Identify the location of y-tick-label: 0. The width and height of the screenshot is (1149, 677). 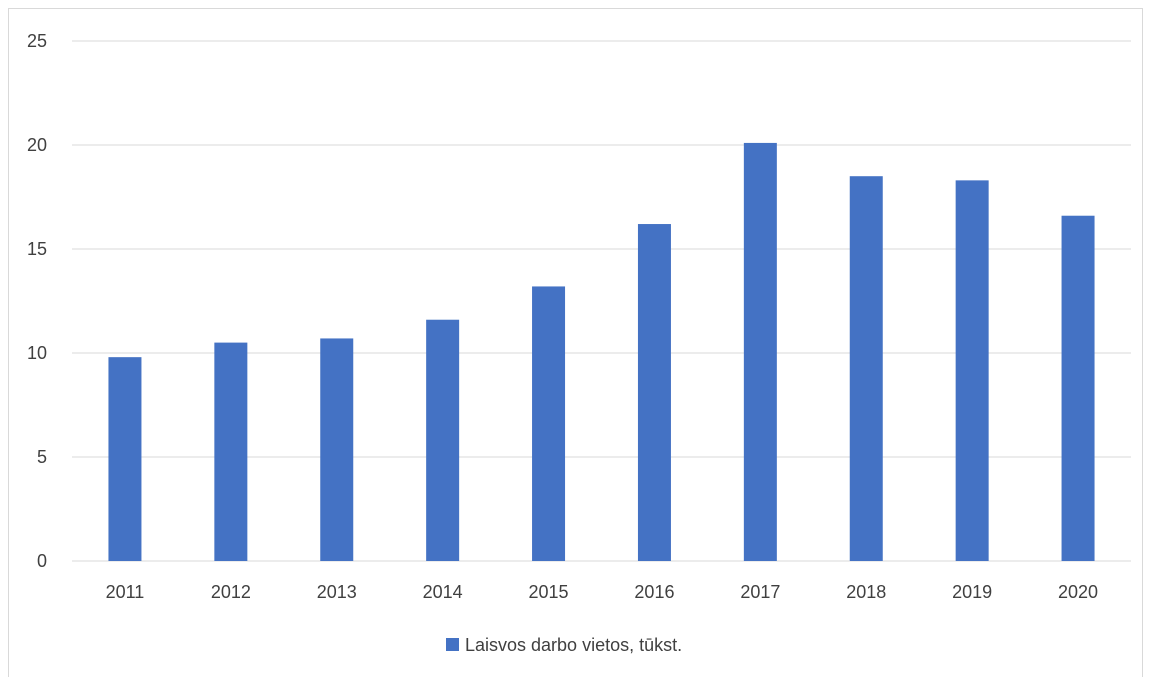
(42, 561).